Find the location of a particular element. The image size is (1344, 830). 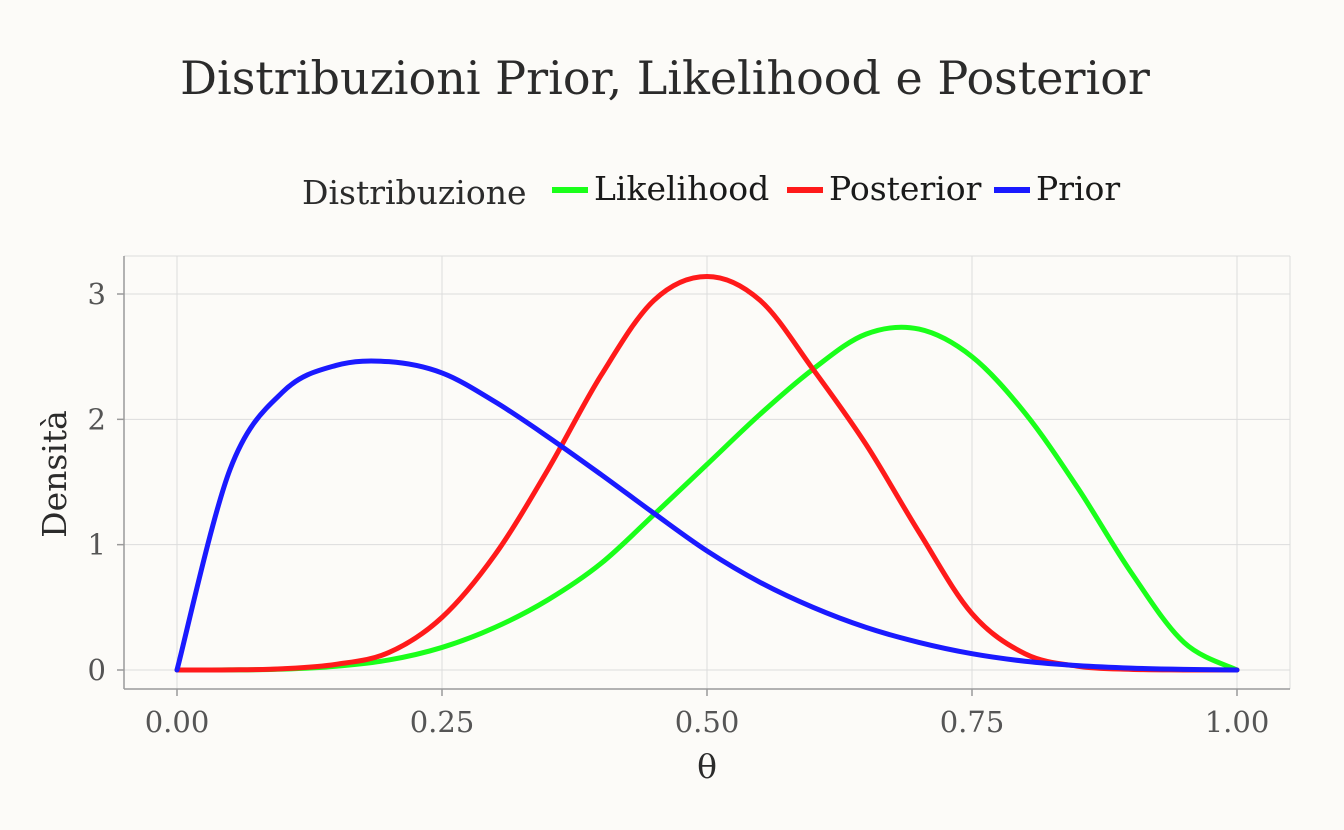

x-tick-label: 0.25 is located at coordinates (442, 722).